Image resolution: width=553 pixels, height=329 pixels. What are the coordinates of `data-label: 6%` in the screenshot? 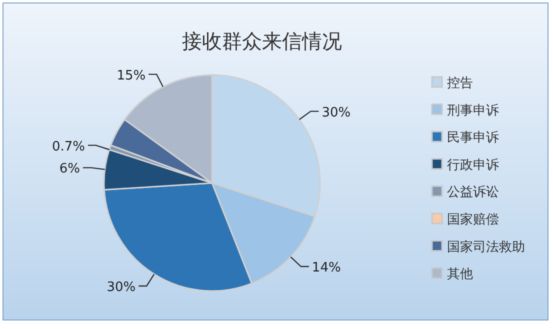 It's located at (69, 169).